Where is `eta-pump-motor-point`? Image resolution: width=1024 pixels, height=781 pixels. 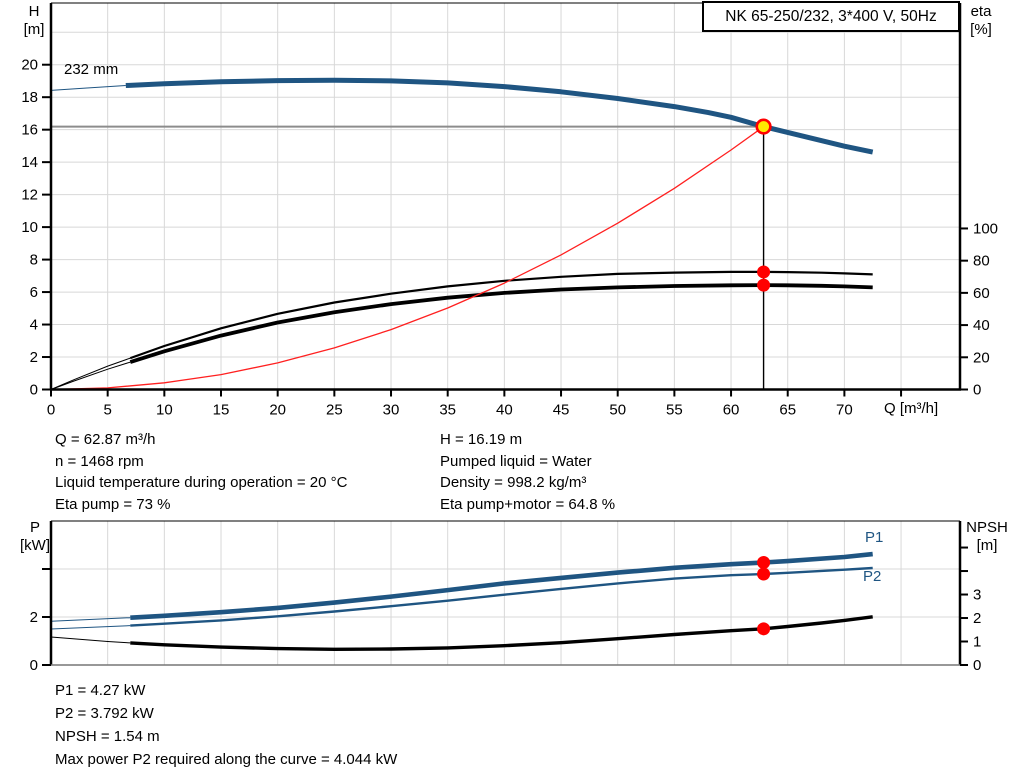
eta-pump-motor-point is located at coordinates (764, 285).